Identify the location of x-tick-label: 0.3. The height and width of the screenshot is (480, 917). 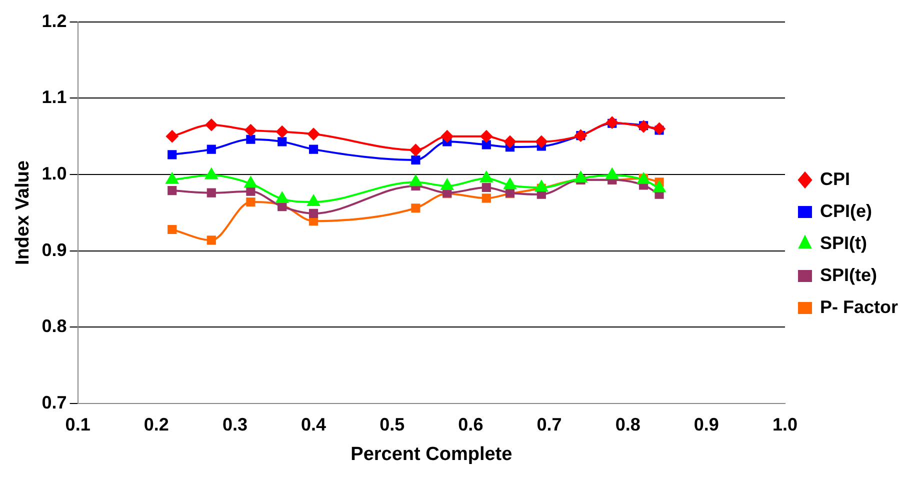
(235, 424).